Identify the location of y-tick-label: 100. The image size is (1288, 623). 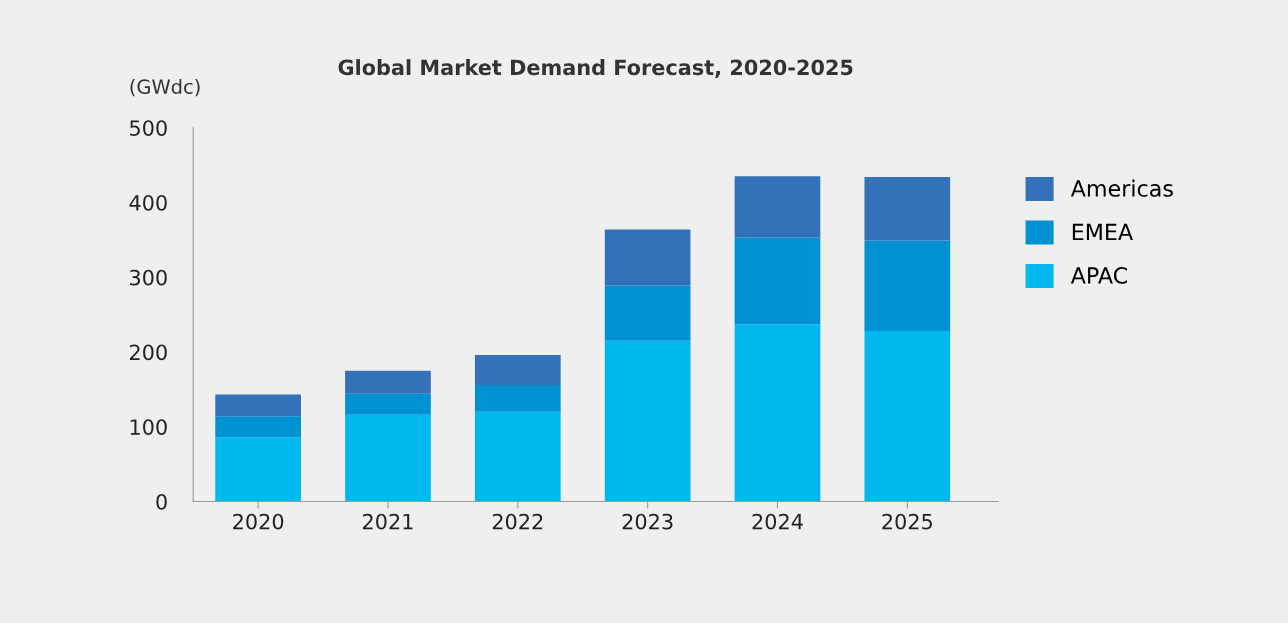
(148, 427).